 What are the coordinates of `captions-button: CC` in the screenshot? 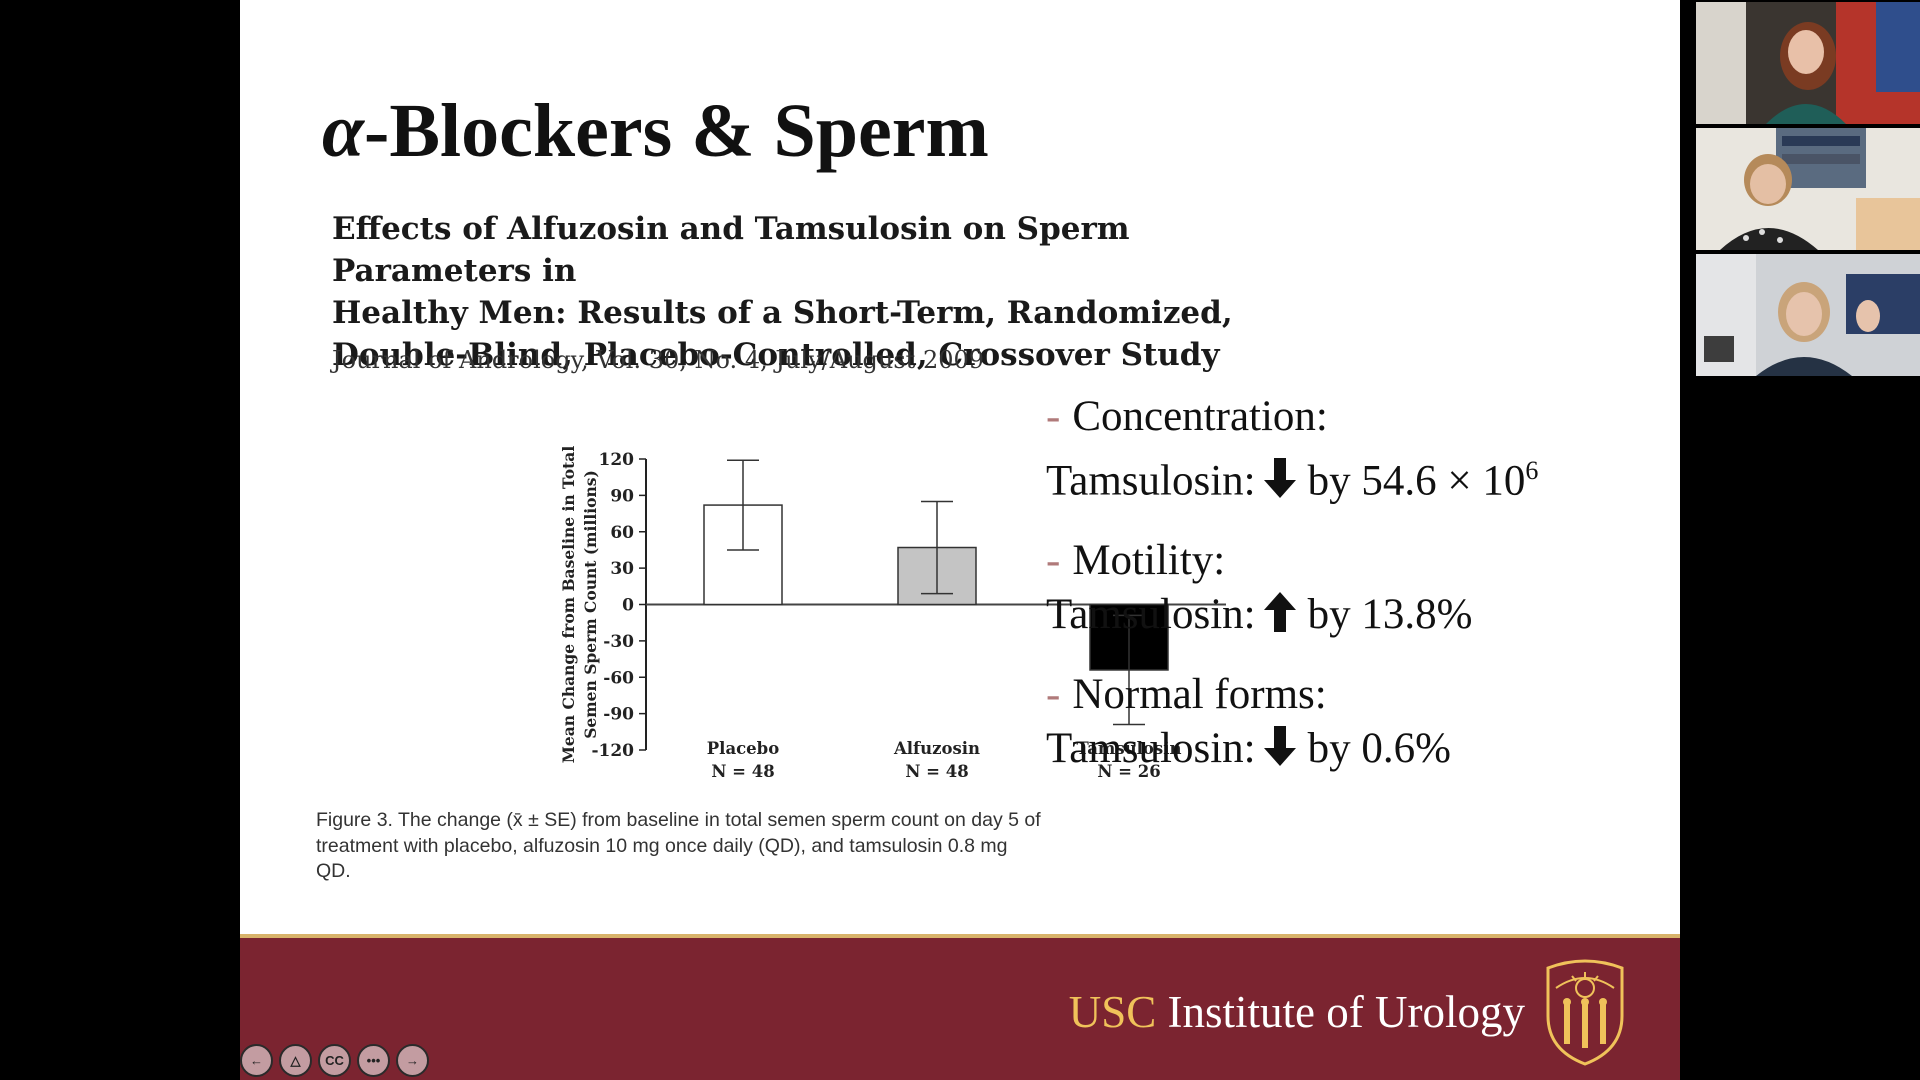 It's located at (334, 1060).